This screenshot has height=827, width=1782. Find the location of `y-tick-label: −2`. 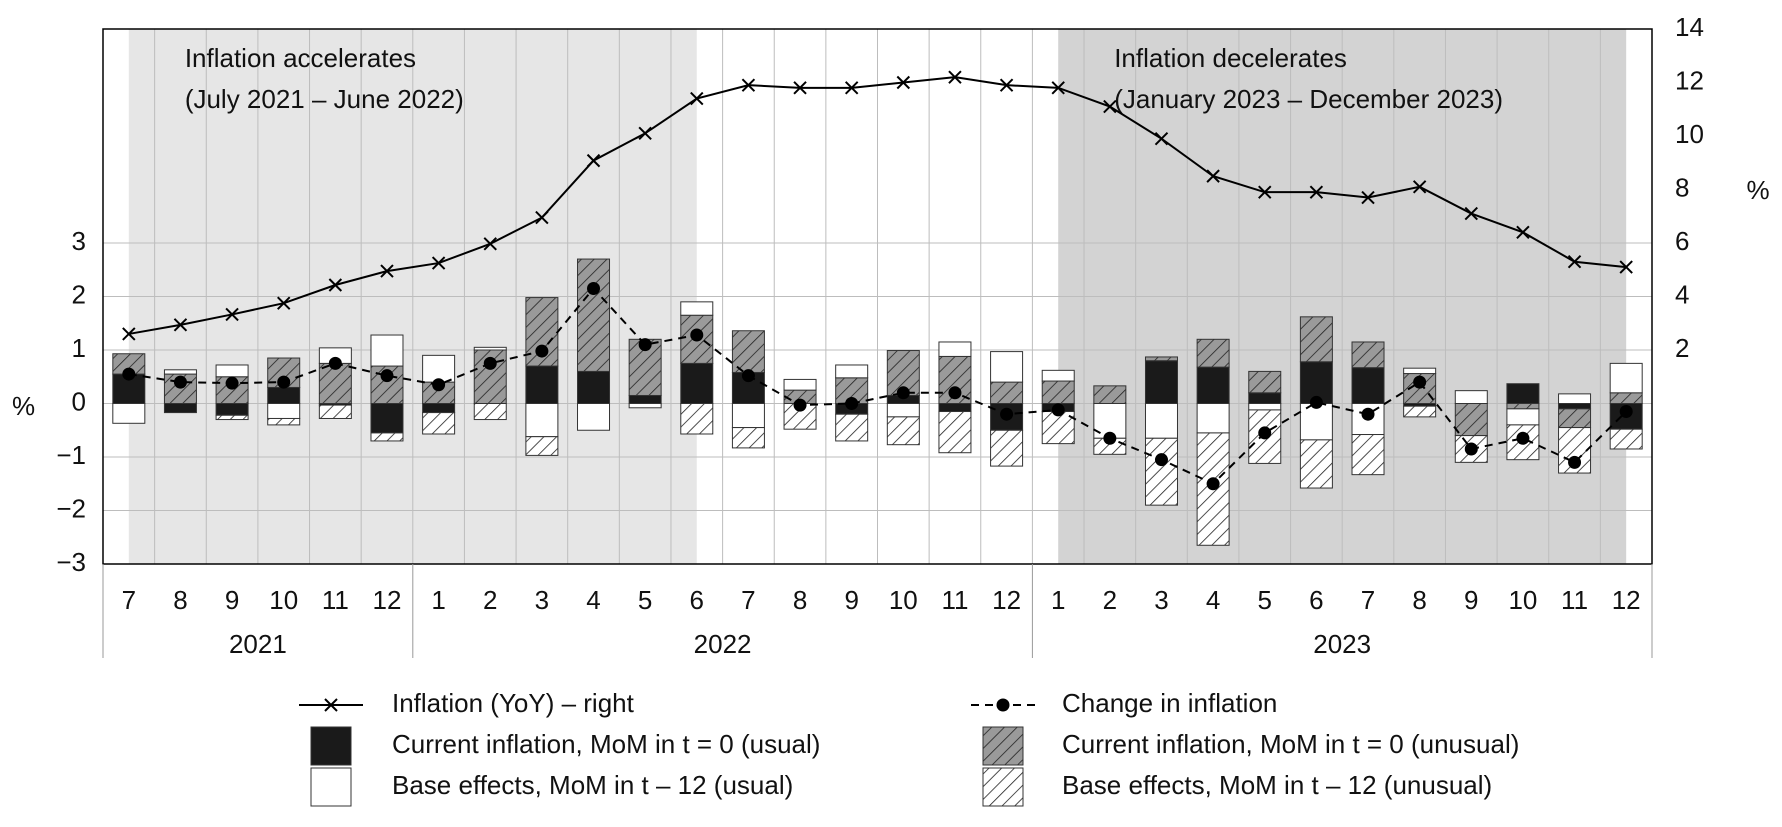

y-tick-label: −2 is located at coordinates (71, 508).